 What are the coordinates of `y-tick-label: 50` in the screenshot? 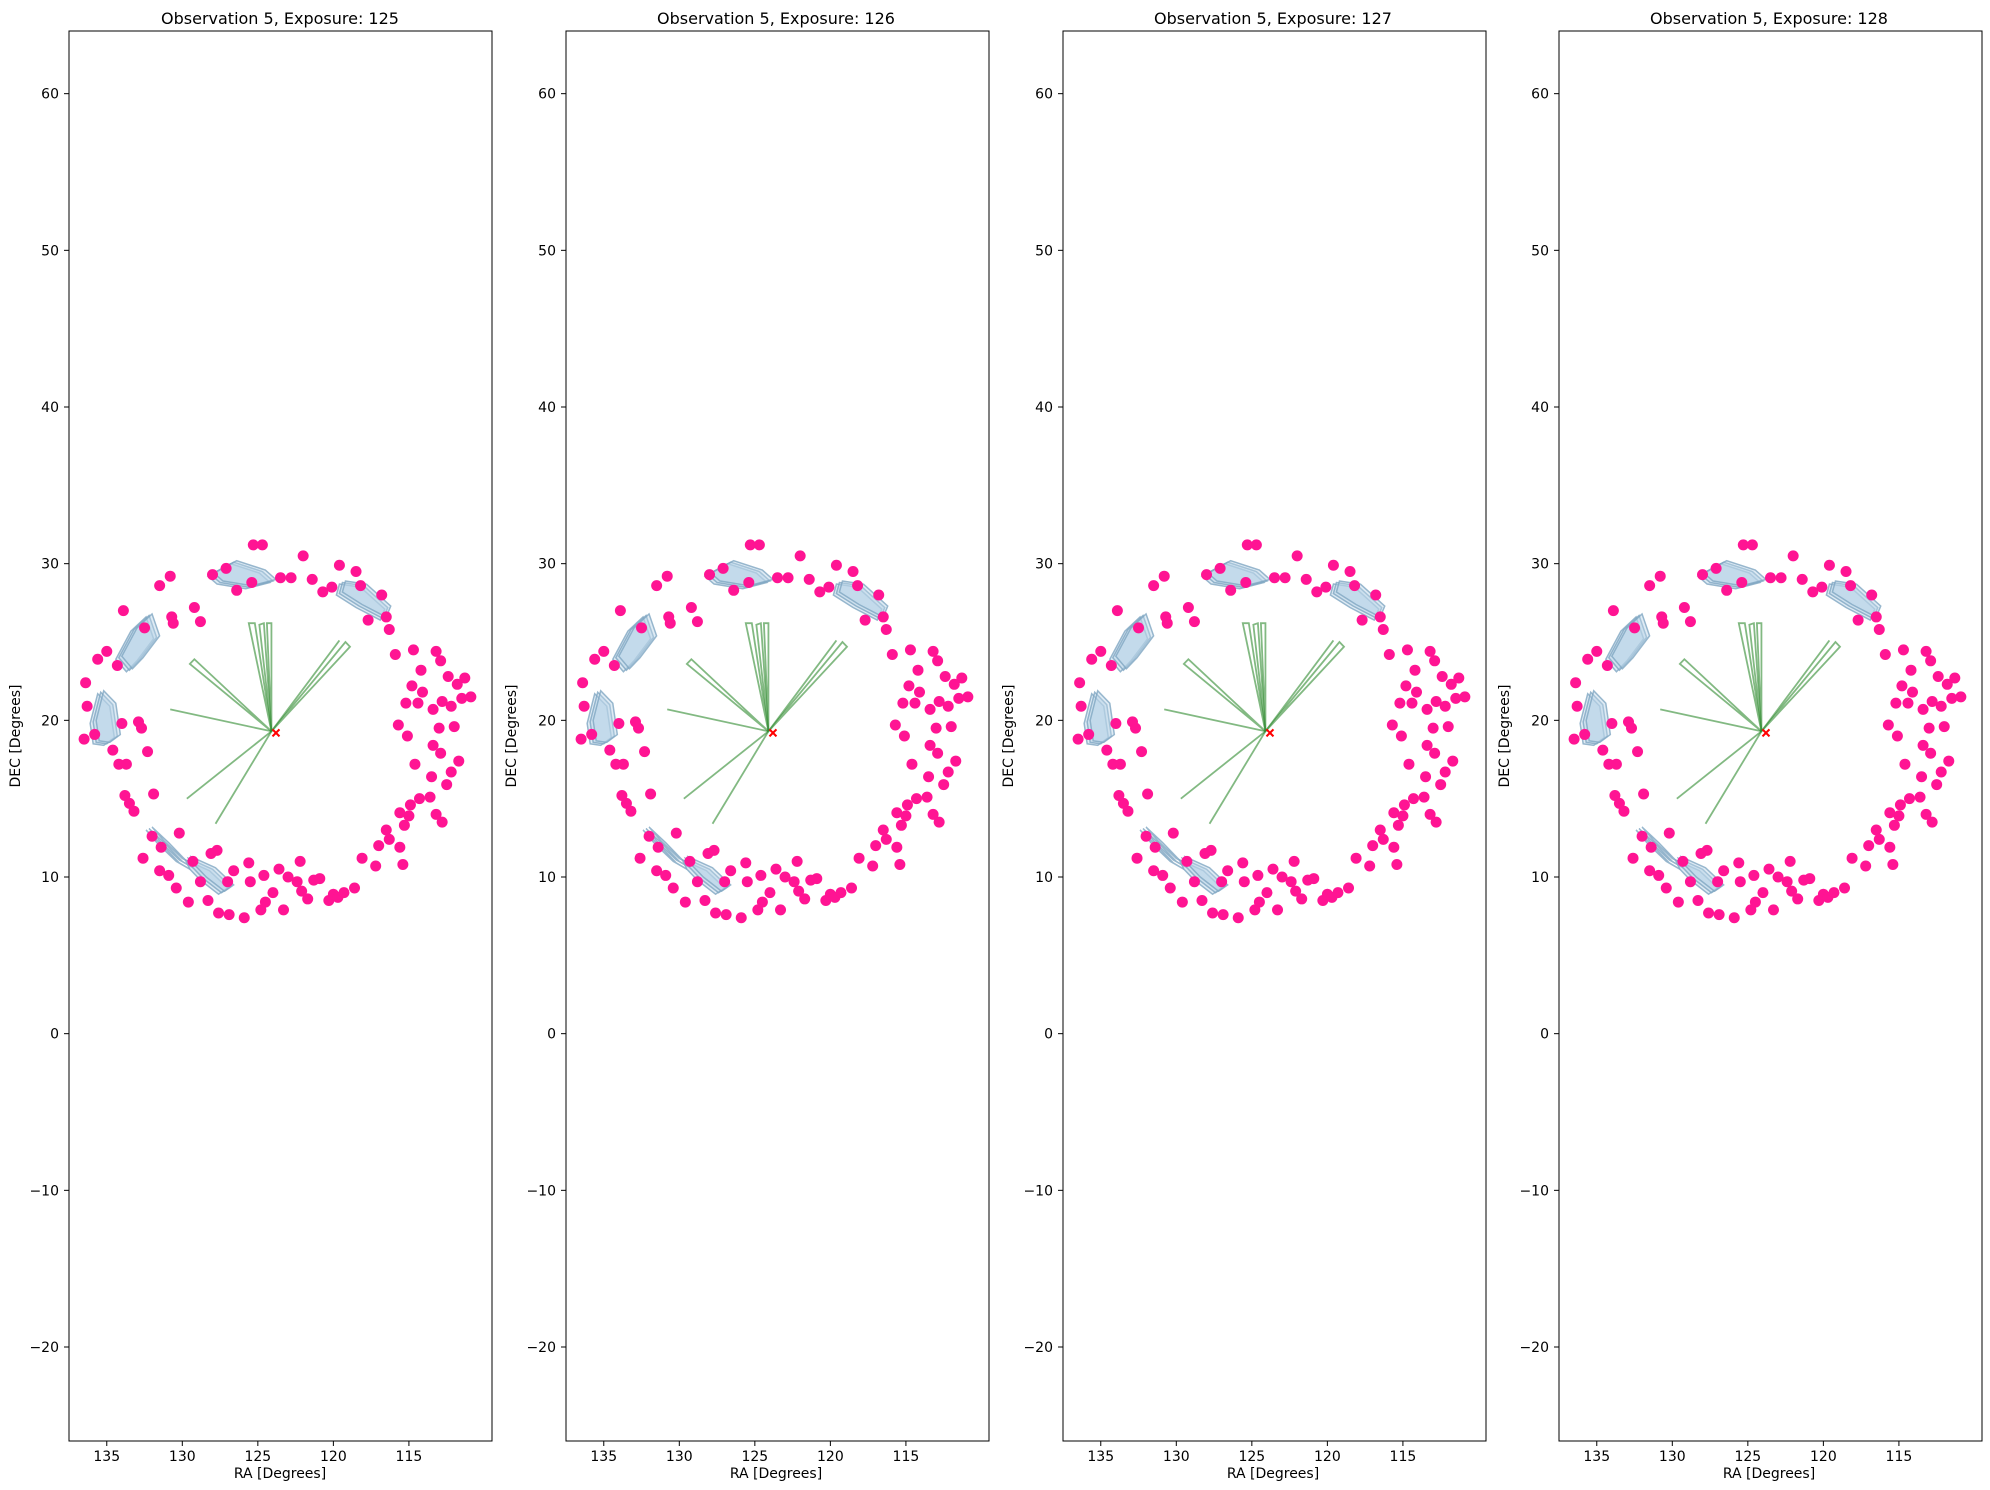 It's located at (547, 251).